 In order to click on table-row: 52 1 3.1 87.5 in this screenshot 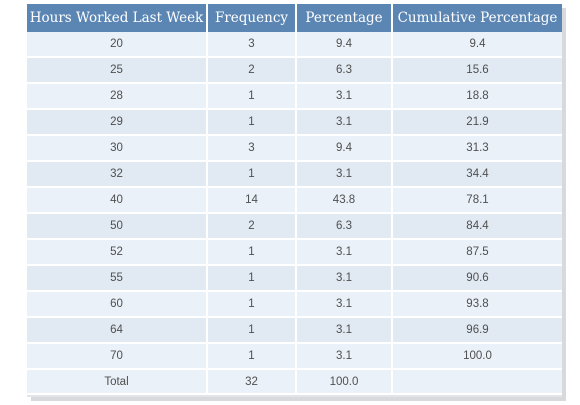, I will do `click(294, 252)`.